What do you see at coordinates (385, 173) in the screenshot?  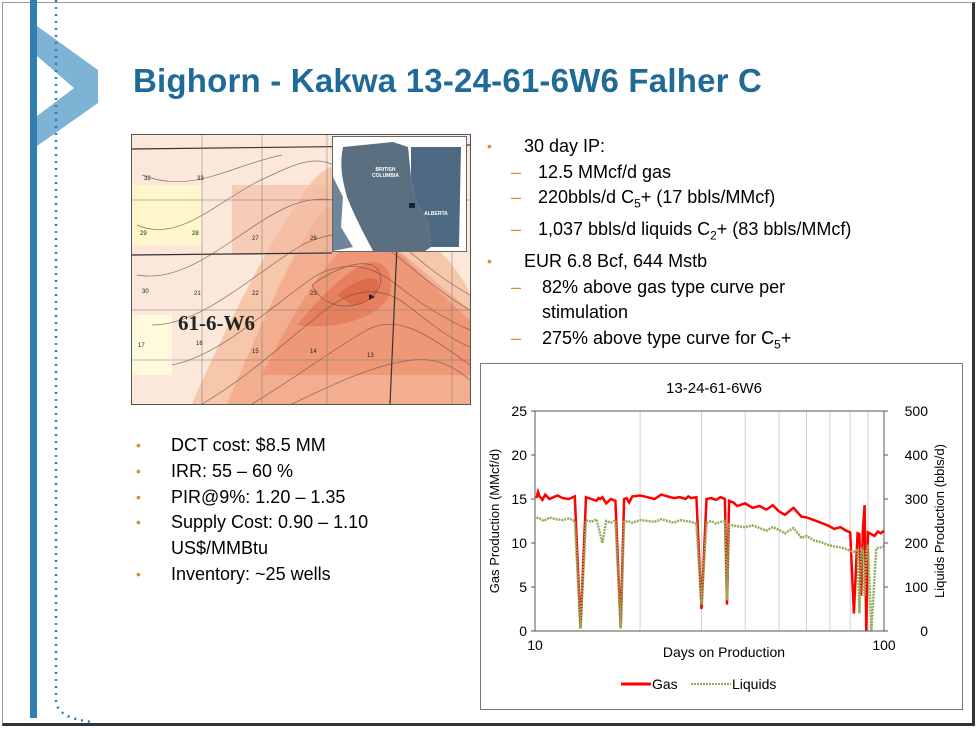 I see `inset-label-bc: BRITISH COLUMBIA` at bounding box center [385, 173].